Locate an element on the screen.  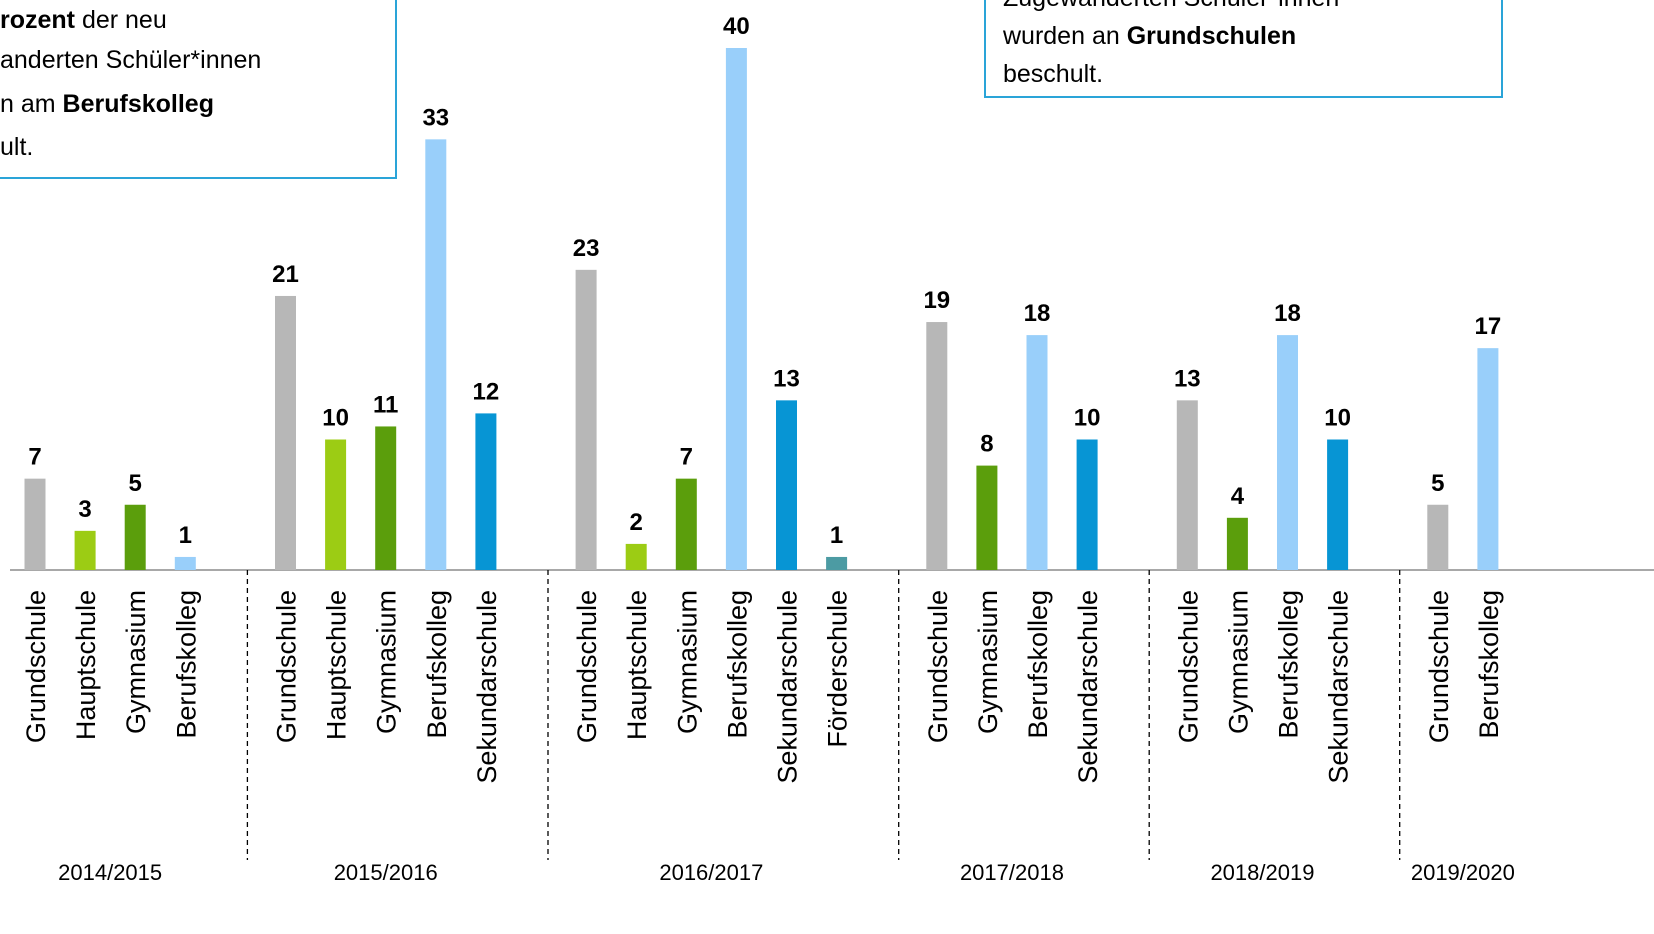
value-label: 17 is located at coordinates (1488, 326).